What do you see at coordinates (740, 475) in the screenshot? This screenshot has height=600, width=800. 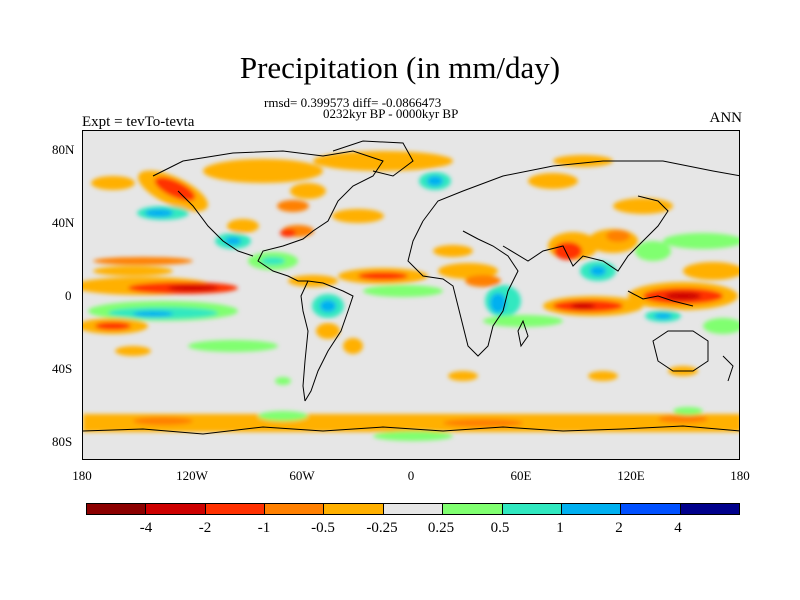 I see `x-tick-180e: 180` at bounding box center [740, 475].